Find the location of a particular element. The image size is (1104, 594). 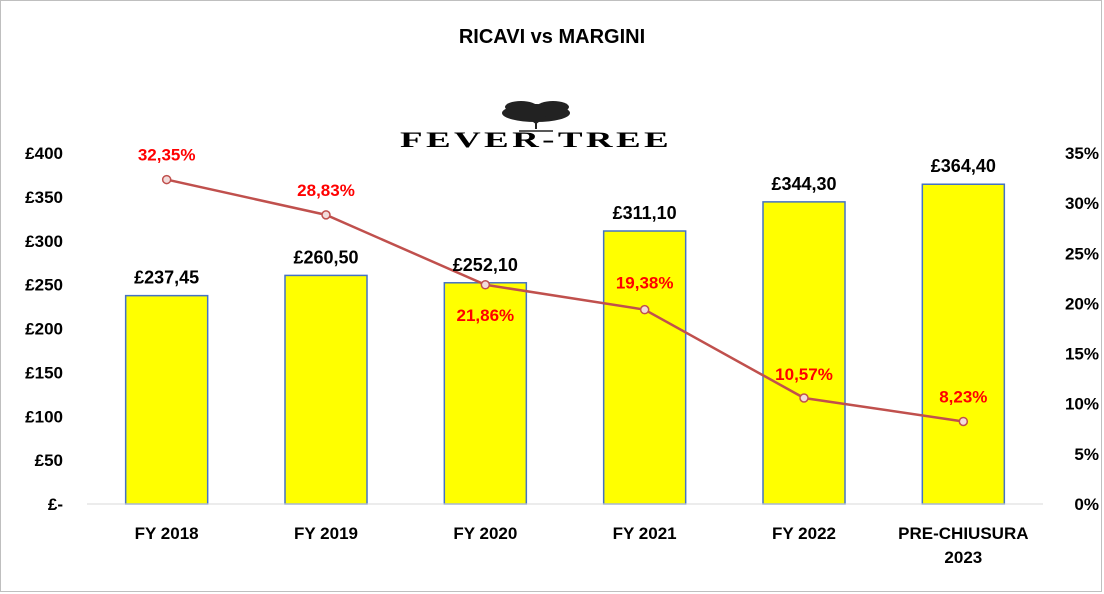

x-category-label: FY 2022 is located at coordinates (804, 533).